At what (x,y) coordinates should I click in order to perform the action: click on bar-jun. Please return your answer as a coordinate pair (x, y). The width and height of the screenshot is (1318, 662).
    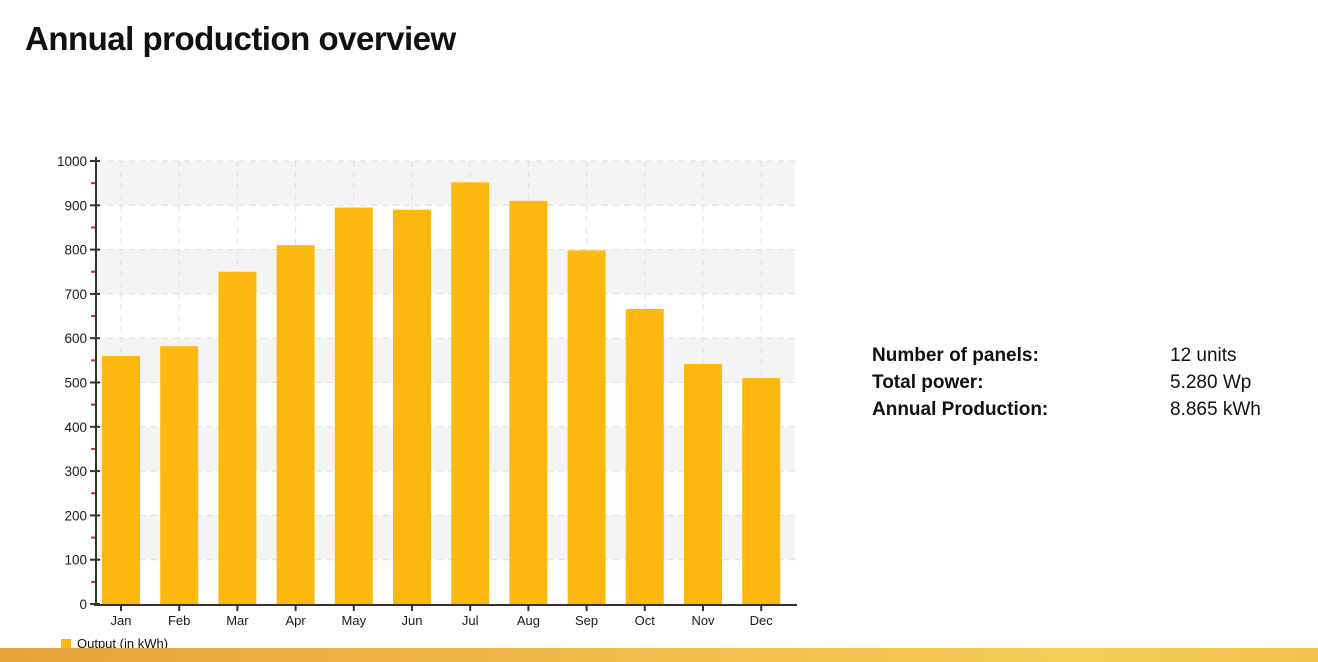
    Looking at the image, I should click on (412, 407).